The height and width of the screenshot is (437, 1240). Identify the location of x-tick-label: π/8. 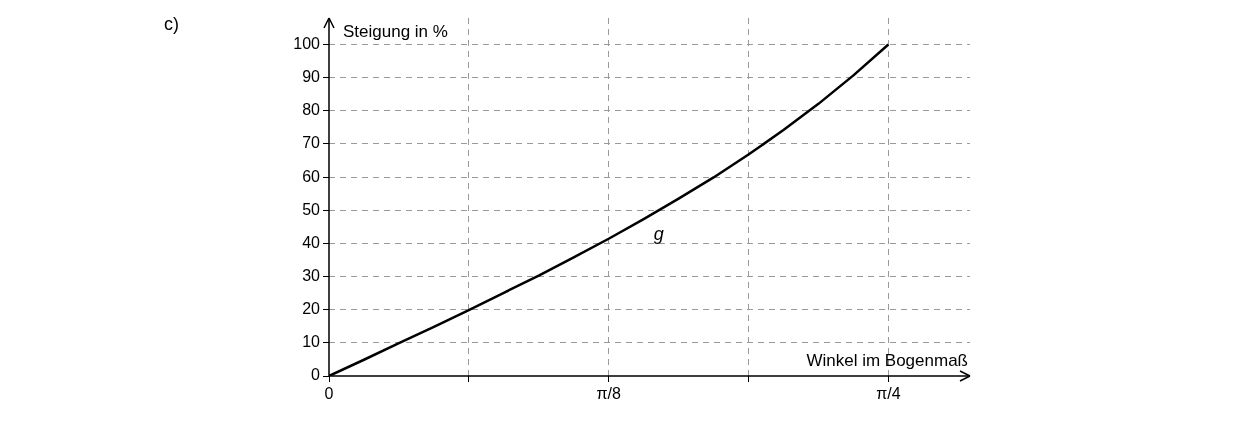
(608, 394).